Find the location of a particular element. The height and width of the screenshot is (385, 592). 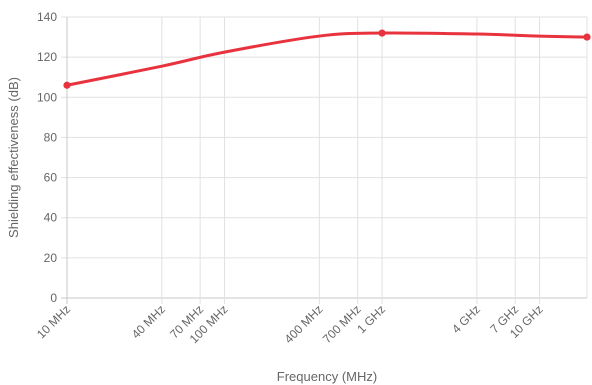

y-tick-label: 100 is located at coordinates (47, 97).